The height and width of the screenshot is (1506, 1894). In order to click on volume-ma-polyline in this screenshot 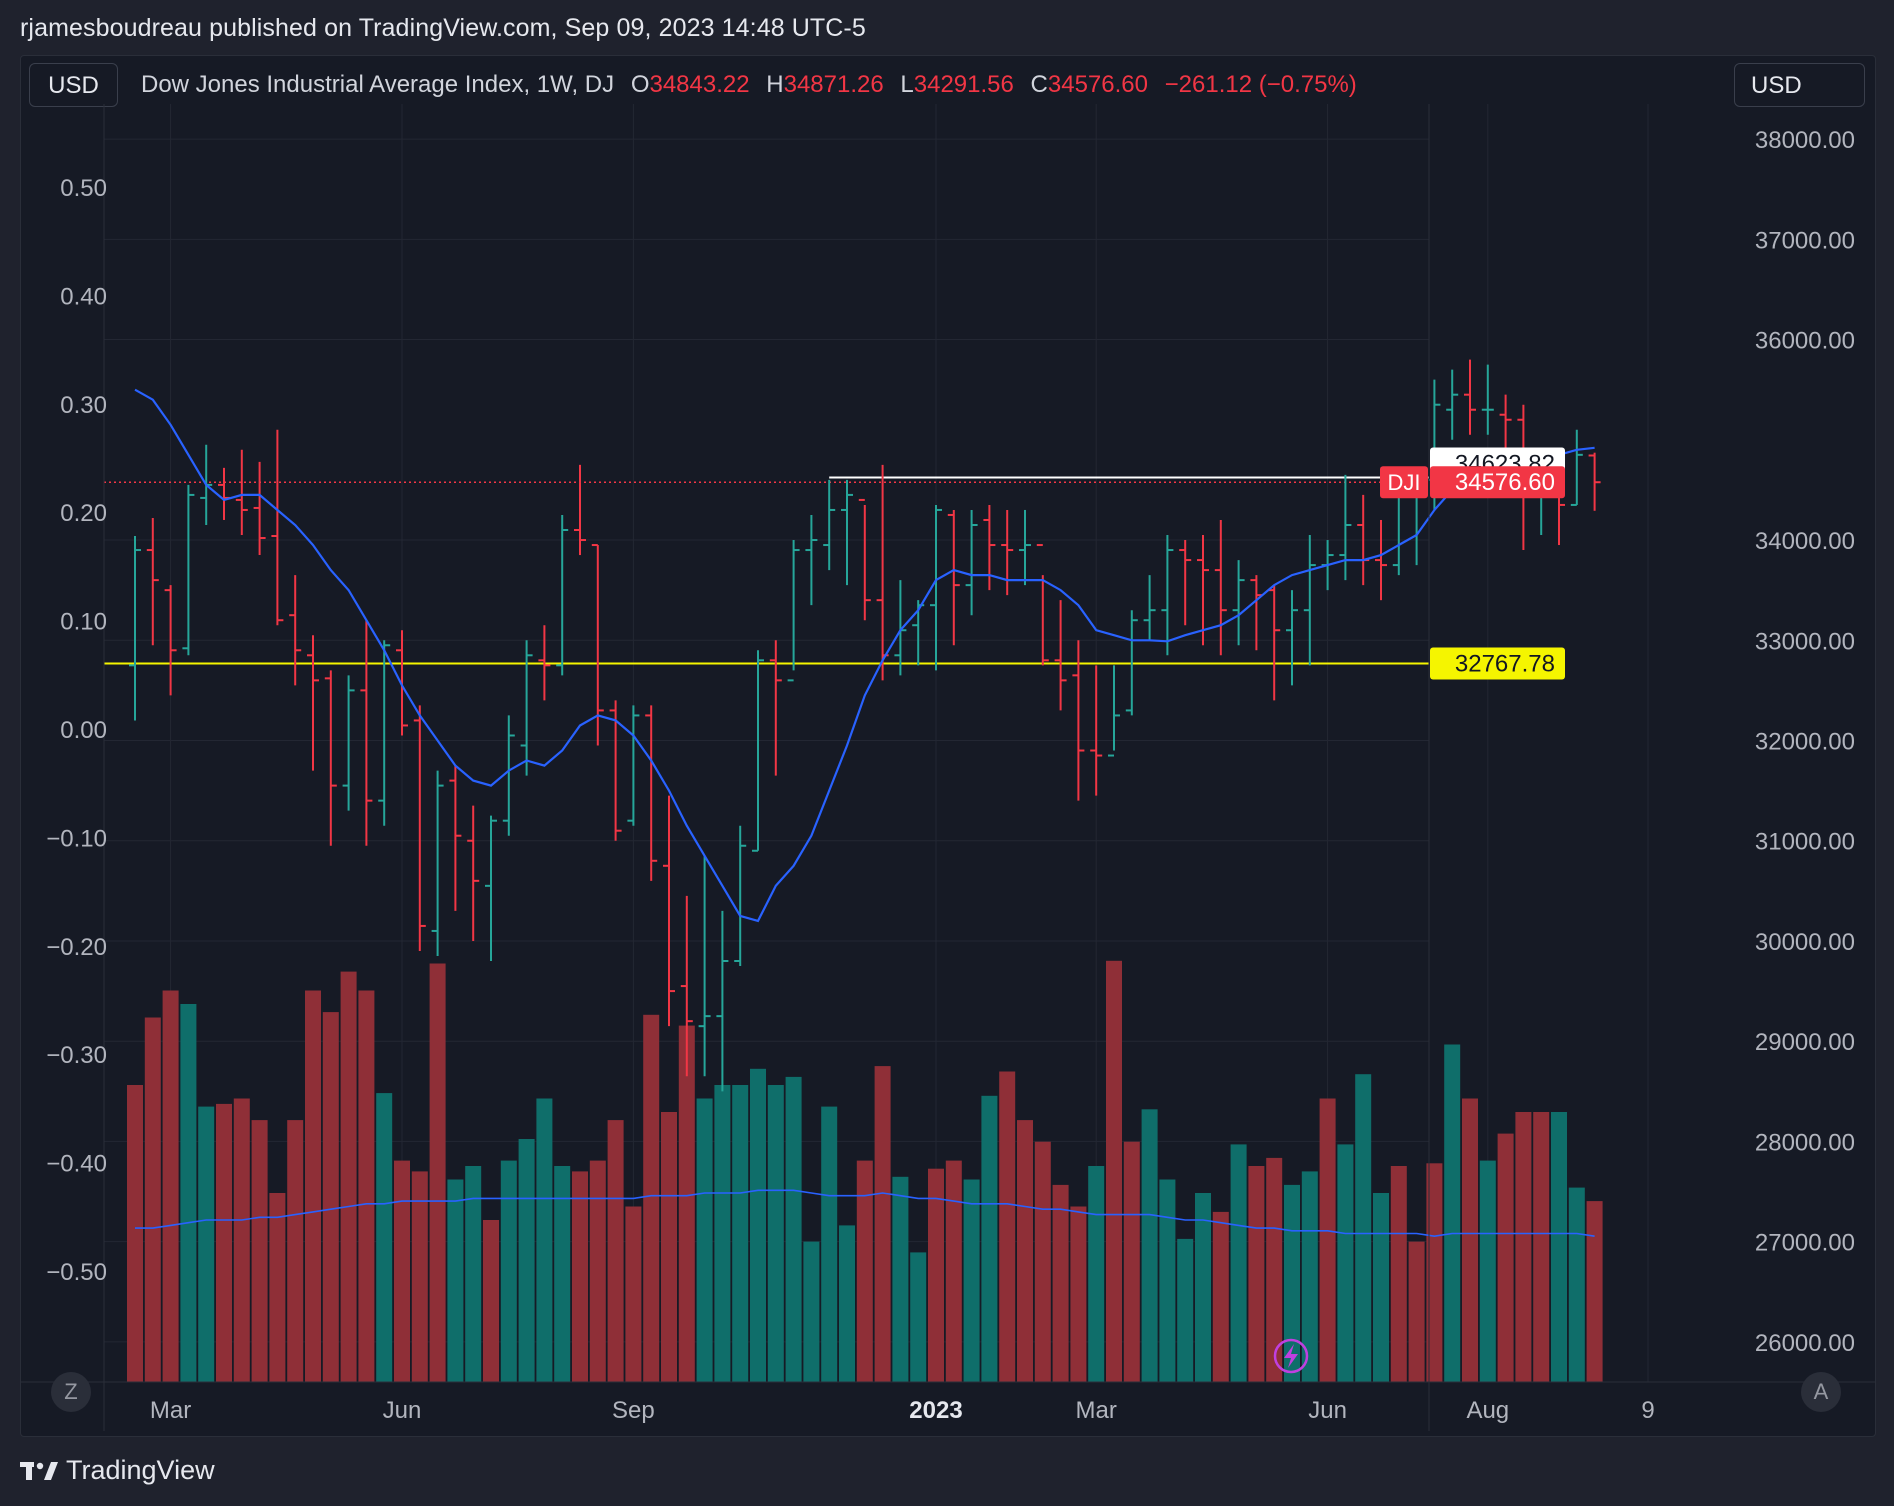, I will do `click(865, 1213)`.